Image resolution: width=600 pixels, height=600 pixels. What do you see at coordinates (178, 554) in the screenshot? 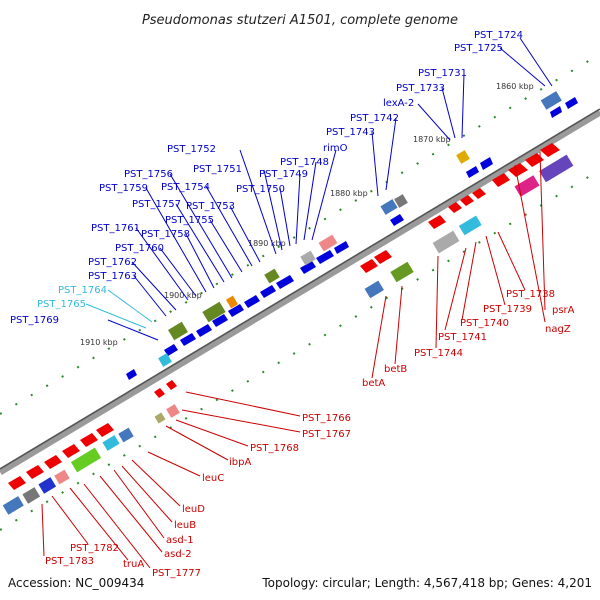
I see `gene-label: asd-2` at bounding box center [178, 554].